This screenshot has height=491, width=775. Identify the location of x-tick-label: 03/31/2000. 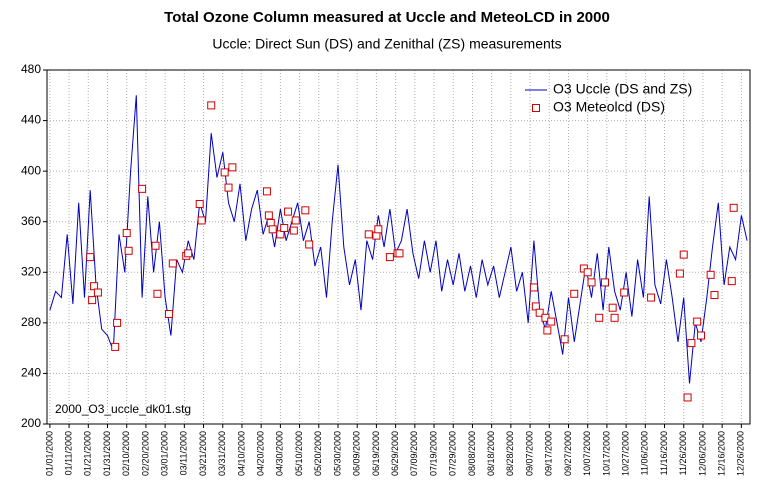
(222, 453).